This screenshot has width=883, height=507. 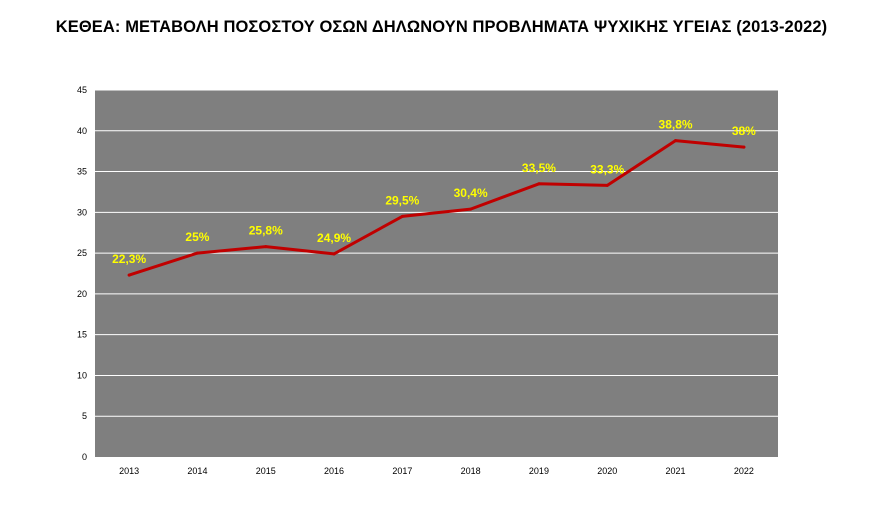 I want to click on data-label: 38%, so click(x=744, y=131).